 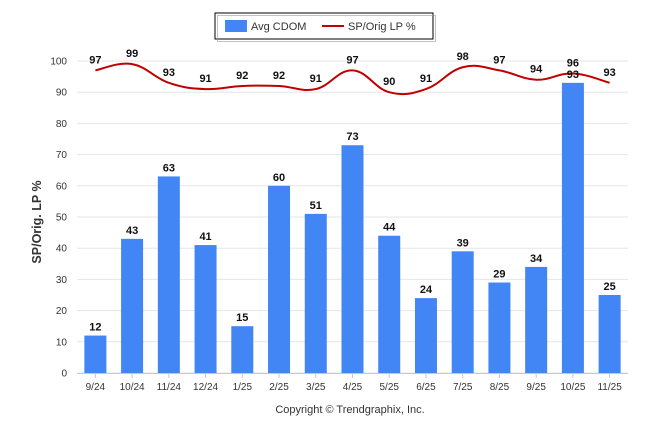 I want to click on y-tick-label: 10, so click(x=62, y=342).